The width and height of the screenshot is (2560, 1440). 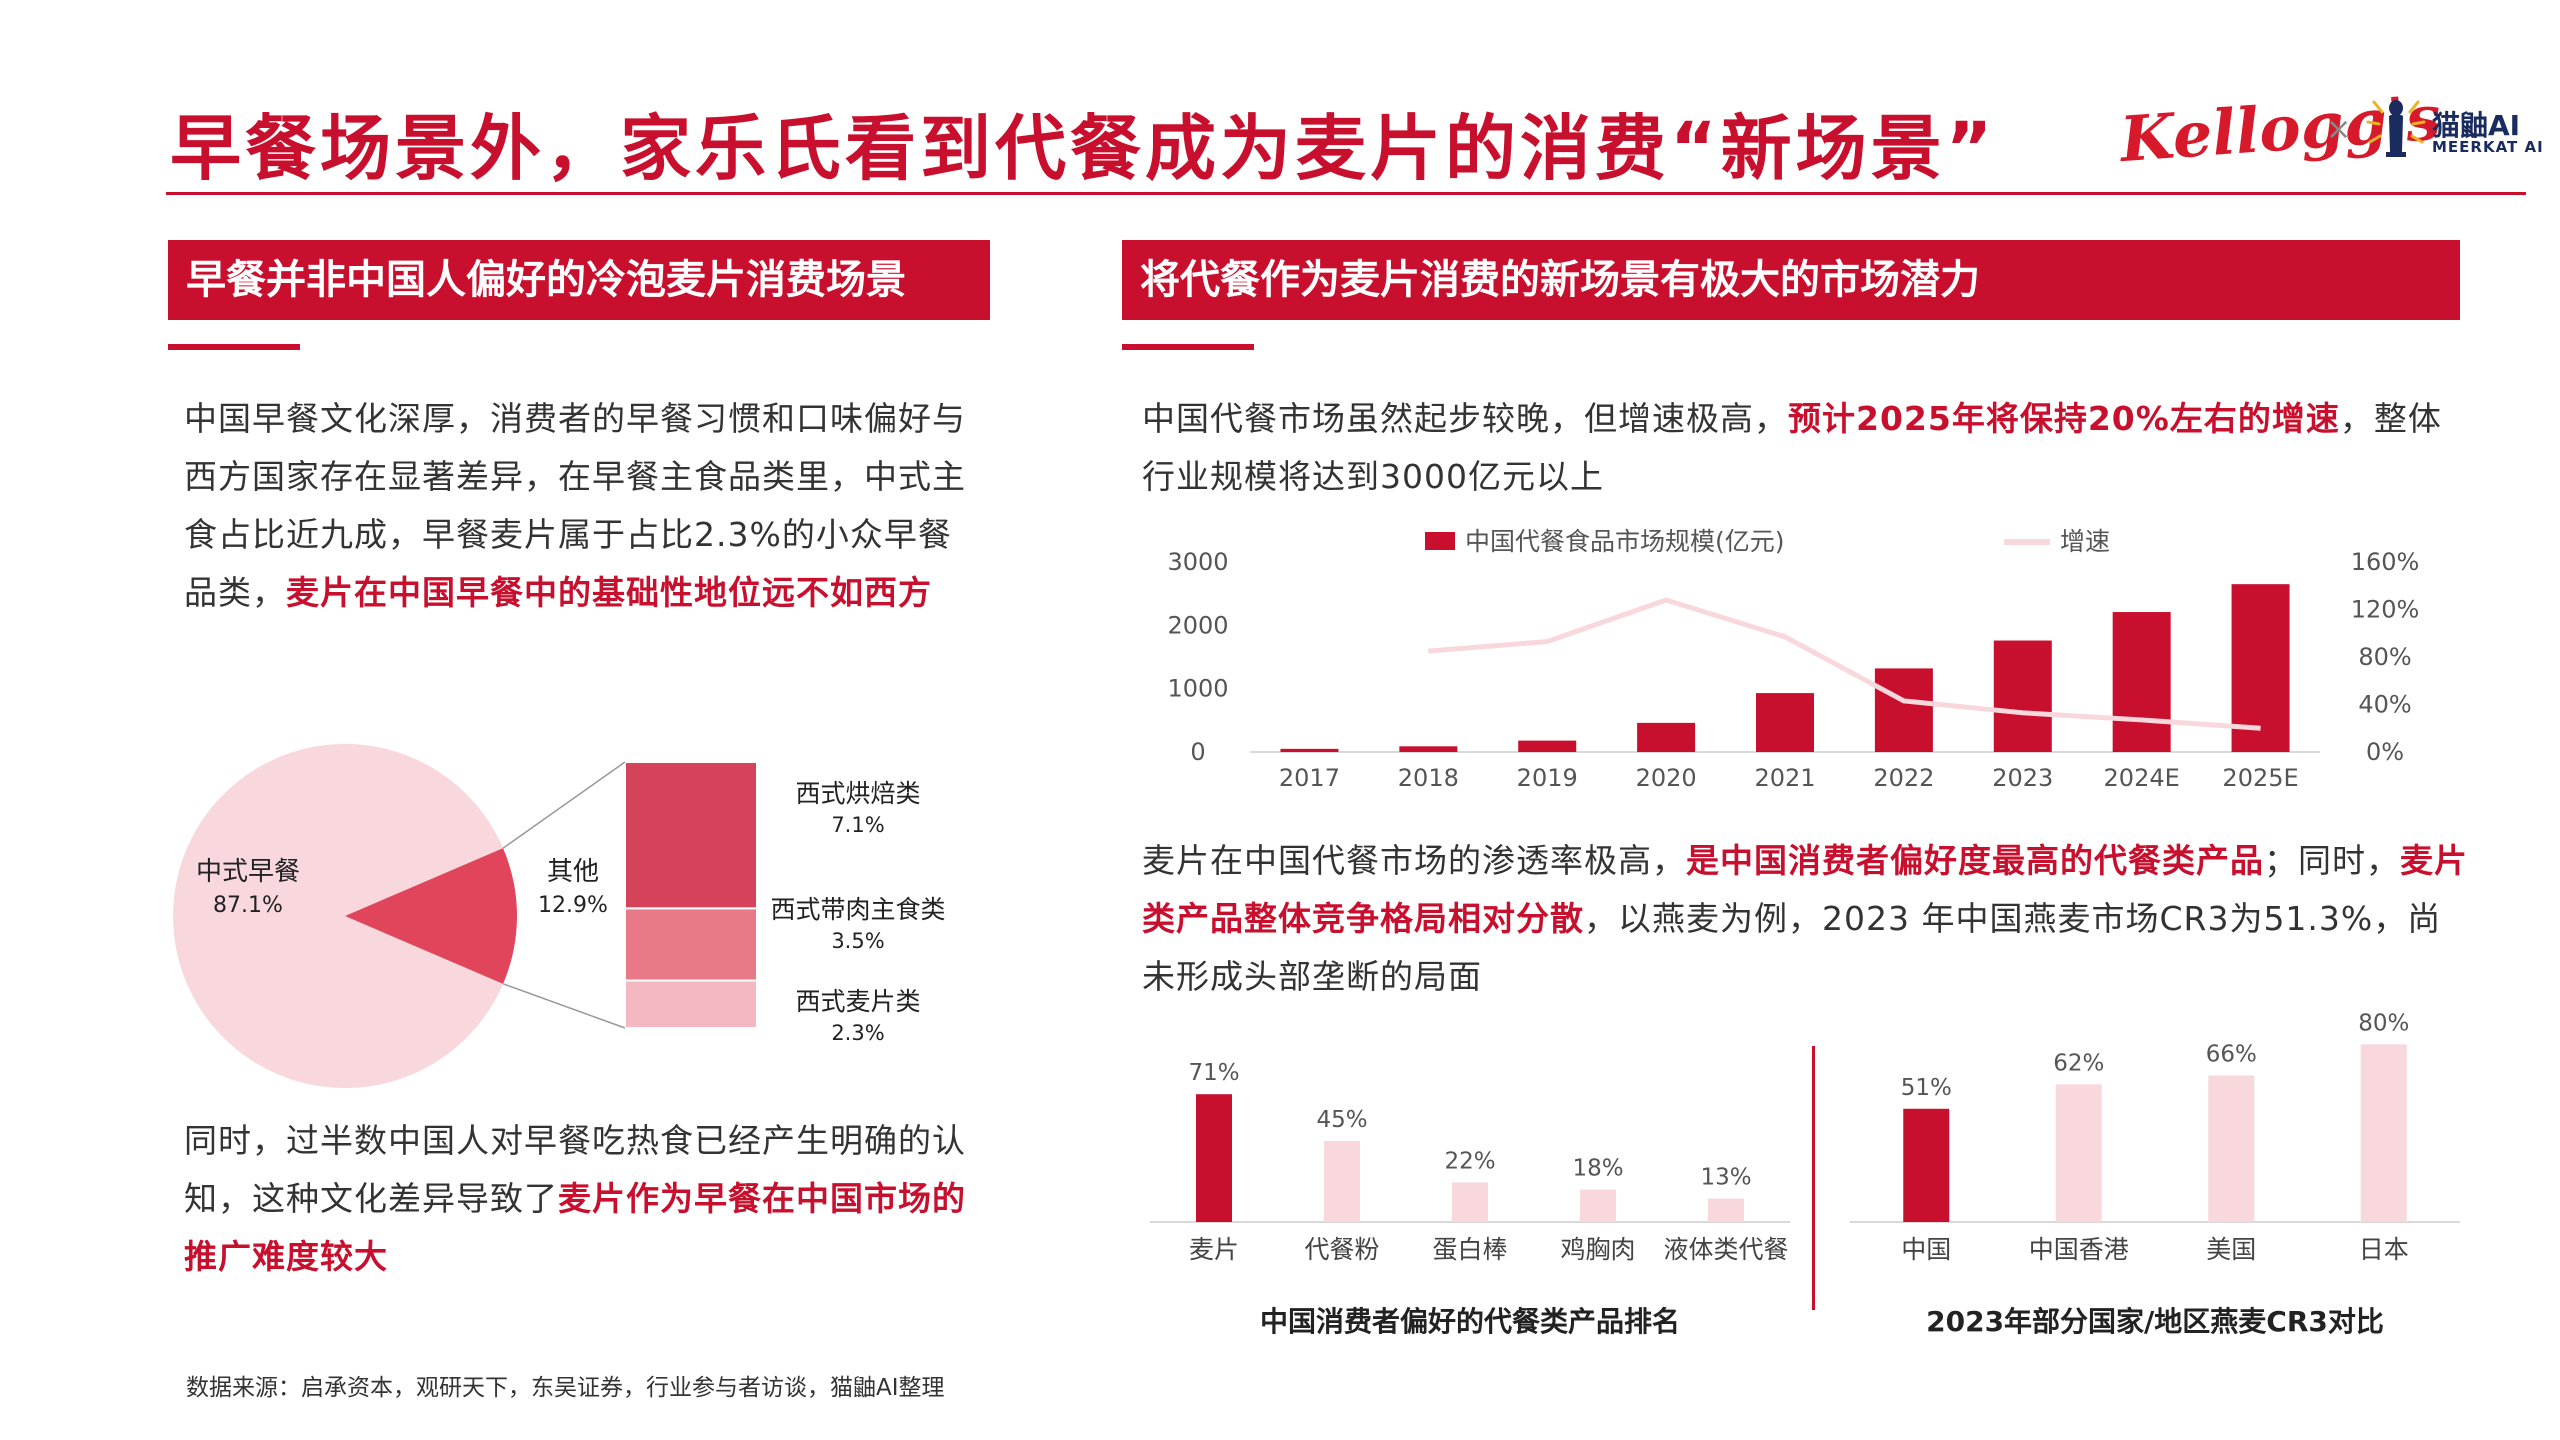 I want to click on ranking-chart-title: 中国消费者偏好的代餐类产品排名, so click(x=1469, y=1321).